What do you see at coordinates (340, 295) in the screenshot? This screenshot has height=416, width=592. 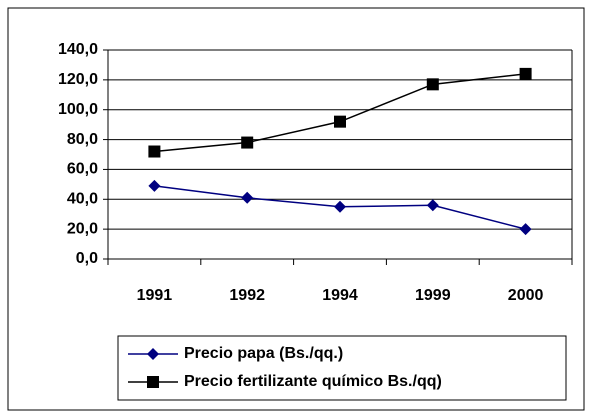 I see `x-tick-label: 1994` at bounding box center [340, 295].